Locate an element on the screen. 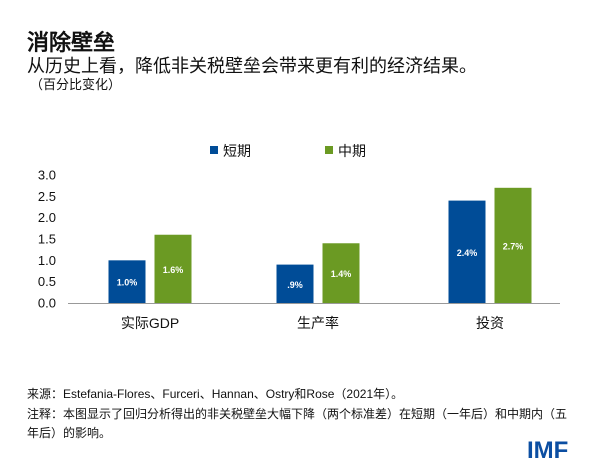 Image resolution: width=600 pixels, height=470 pixels. x-category-label: 投资 is located at coordinates (490, 323).